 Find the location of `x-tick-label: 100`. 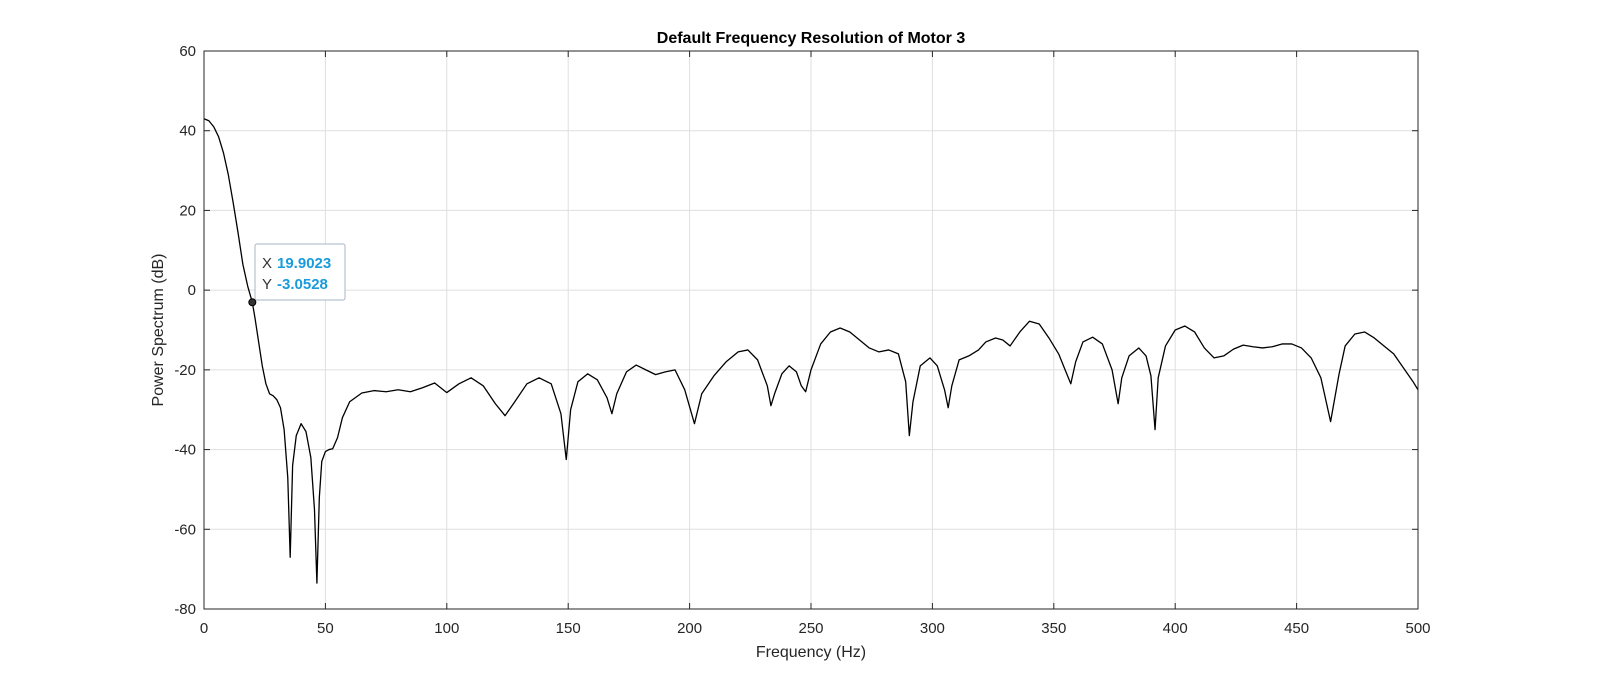

x-tick-label: 100 is located at coordinates (446, 628).